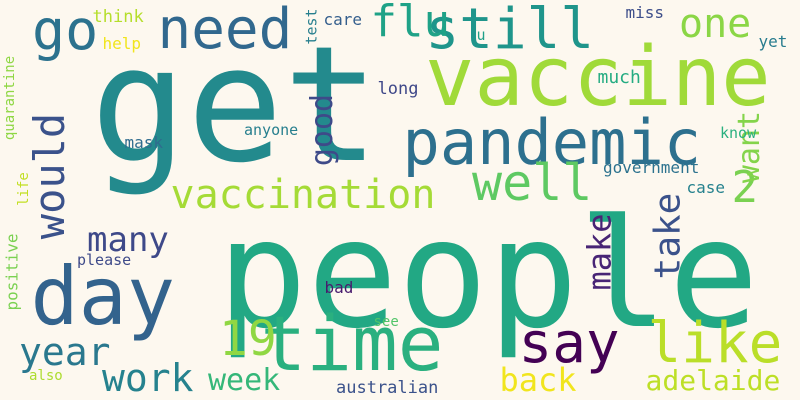  Describe the element at coordinates (481, 34) in the screenshot. I see `word-u: u` at that location.